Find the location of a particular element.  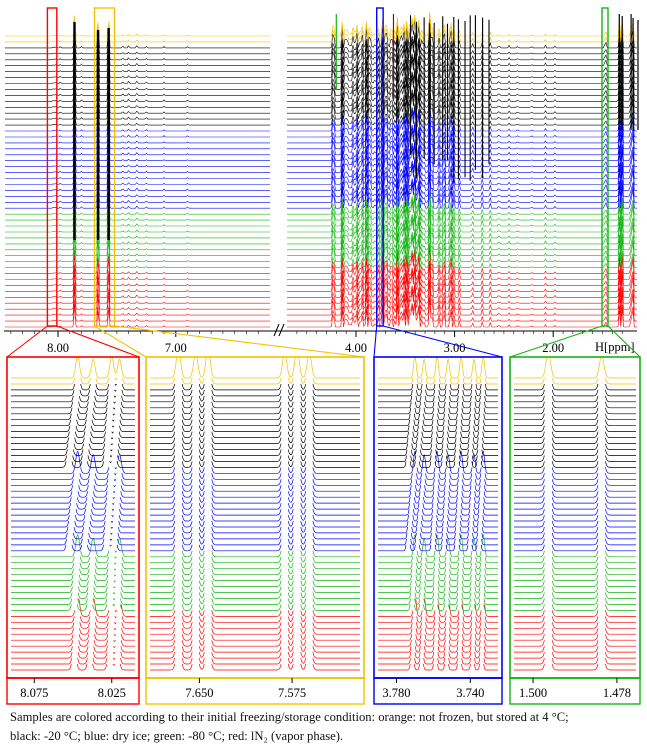

zoom-tick-label: 3.740 is located at coordinates (470, 693).